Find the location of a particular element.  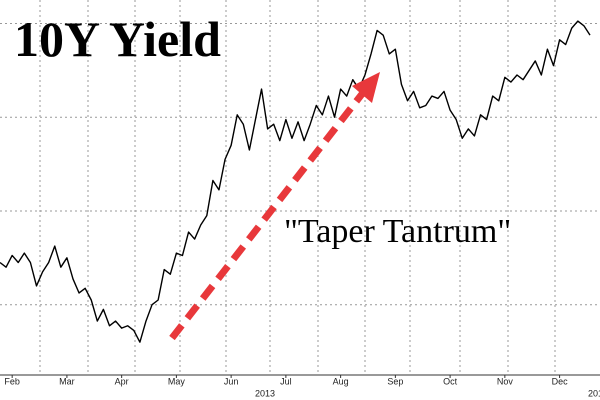

x-tick-label: Dec is located at coordinates (560, 381).